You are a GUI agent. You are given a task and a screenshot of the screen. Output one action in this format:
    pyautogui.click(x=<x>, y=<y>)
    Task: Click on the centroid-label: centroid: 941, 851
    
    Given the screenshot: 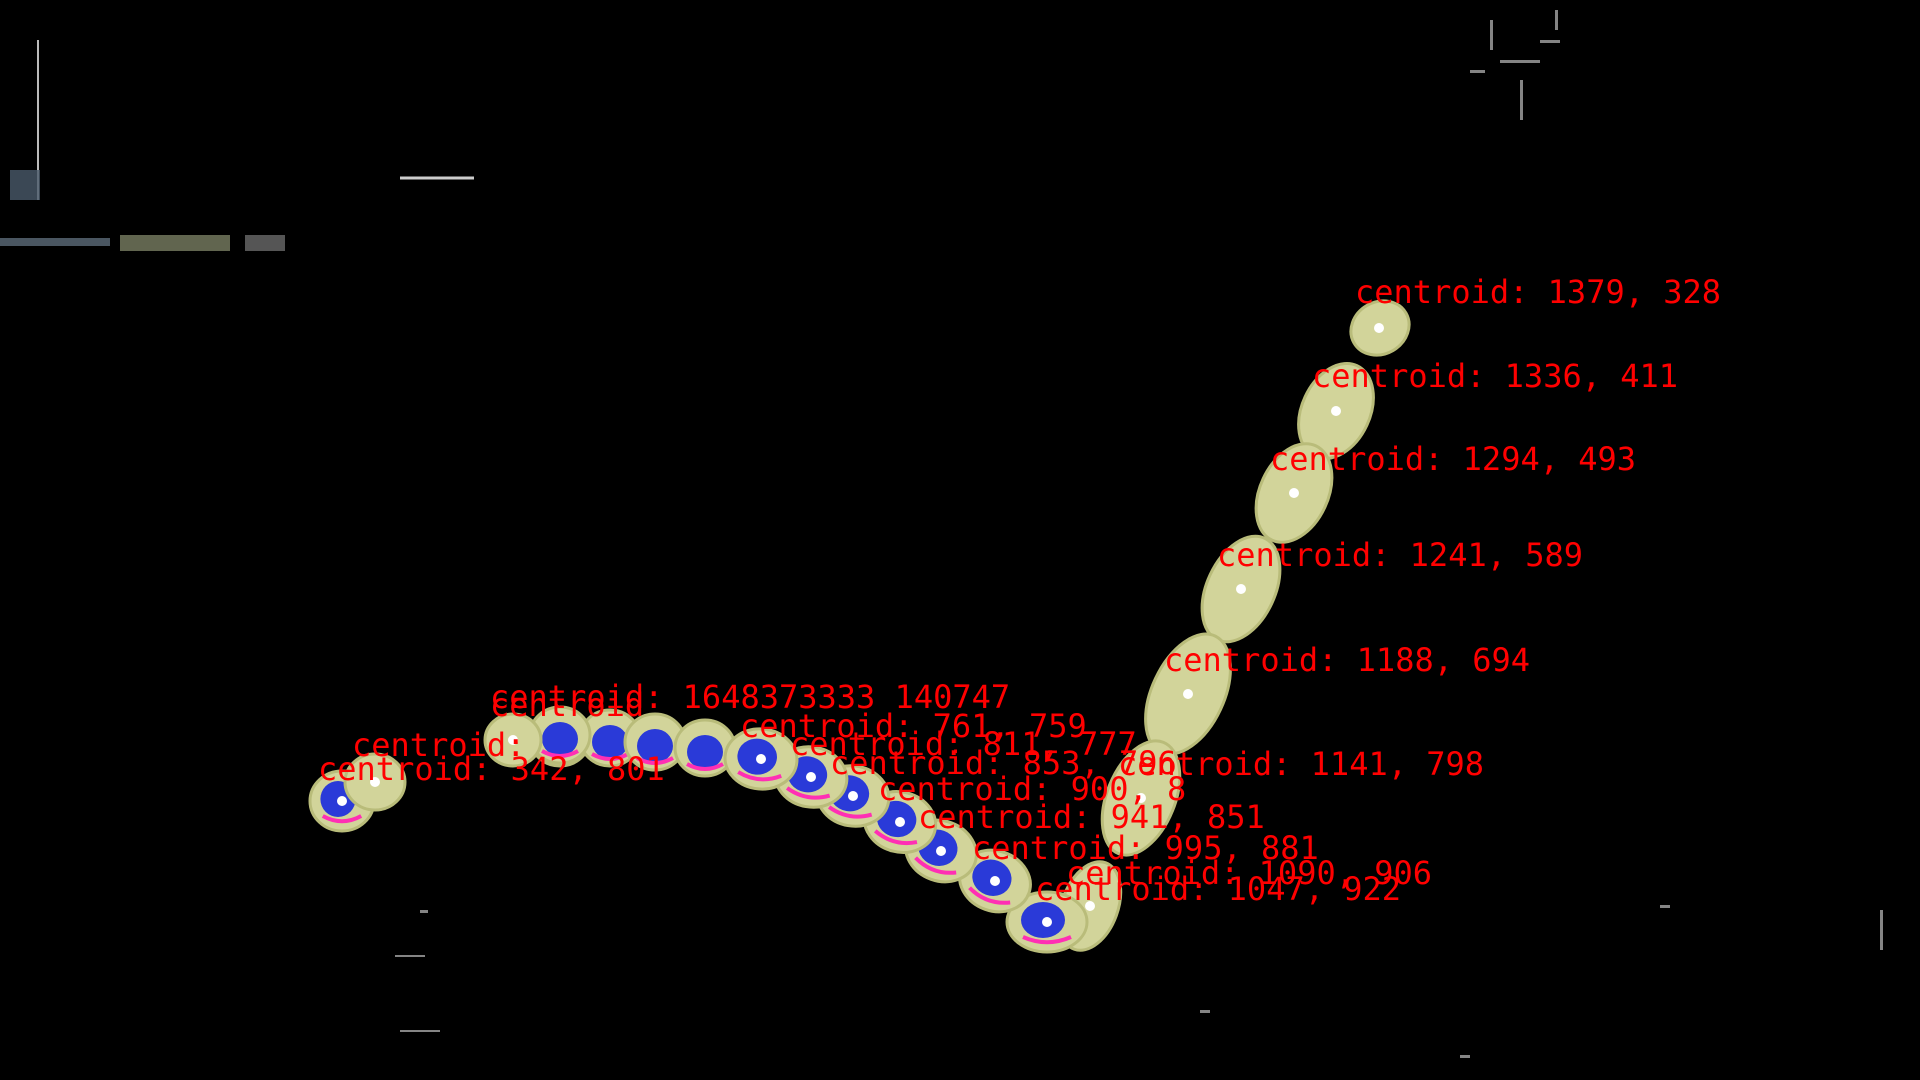 What is the action you would take?
    pyautogui.click(x=1091, y=817)
    